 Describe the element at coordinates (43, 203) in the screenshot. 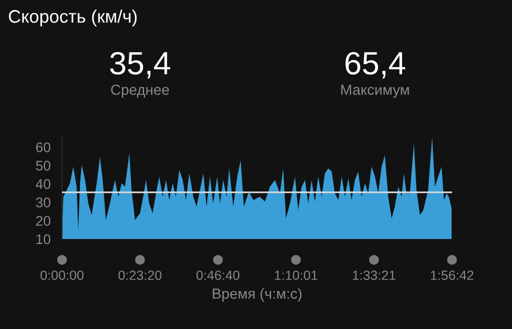

I see `y-tick-label: 30` at that location.